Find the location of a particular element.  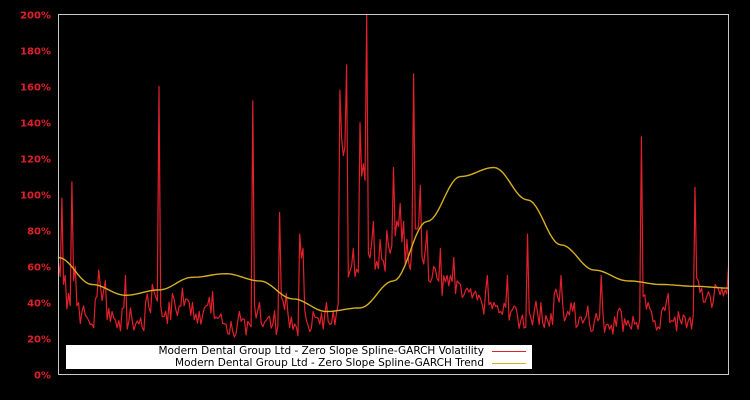

legend-swatch-volatility is located at coordinates (509, 351).